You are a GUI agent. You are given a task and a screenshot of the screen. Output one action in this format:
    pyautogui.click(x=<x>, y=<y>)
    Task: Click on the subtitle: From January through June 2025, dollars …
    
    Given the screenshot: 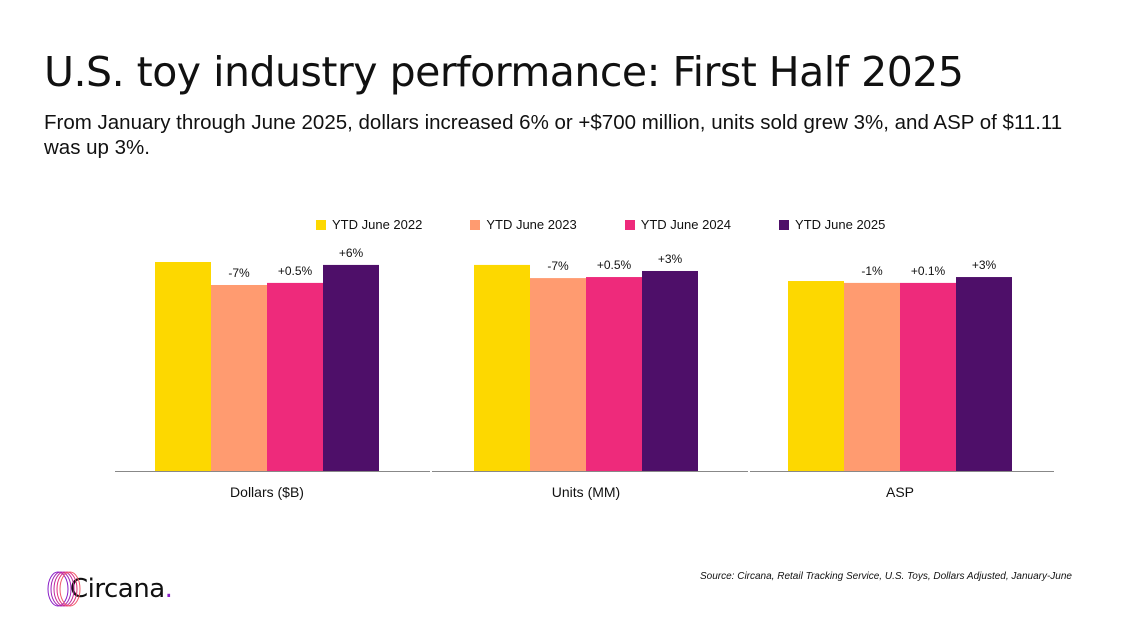 What is the action you would take?
    pyautogui.click(x=553, y=135)
    